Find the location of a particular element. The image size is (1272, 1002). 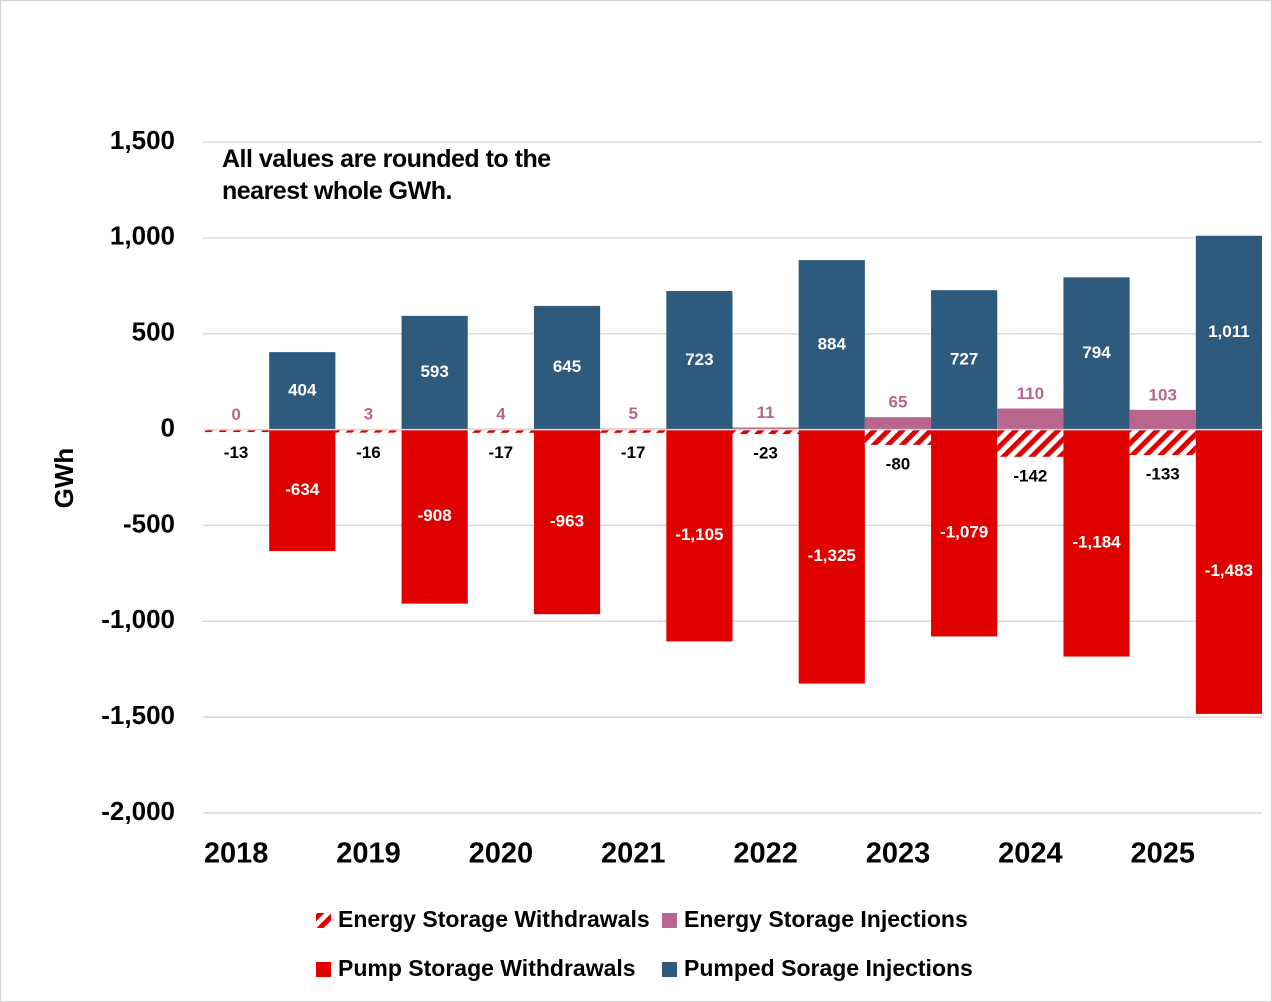

y-tick-label: -500 is located at coordinates (149, 523).